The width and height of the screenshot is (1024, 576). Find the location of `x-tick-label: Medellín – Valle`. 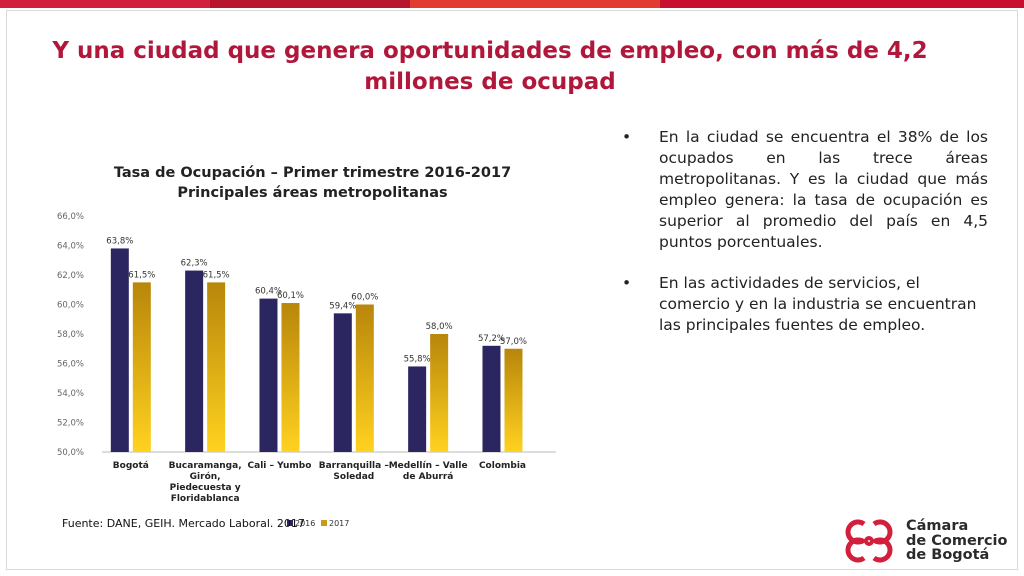

x-tick-label: Medellín – Valle is located at coordinates (428, 466).